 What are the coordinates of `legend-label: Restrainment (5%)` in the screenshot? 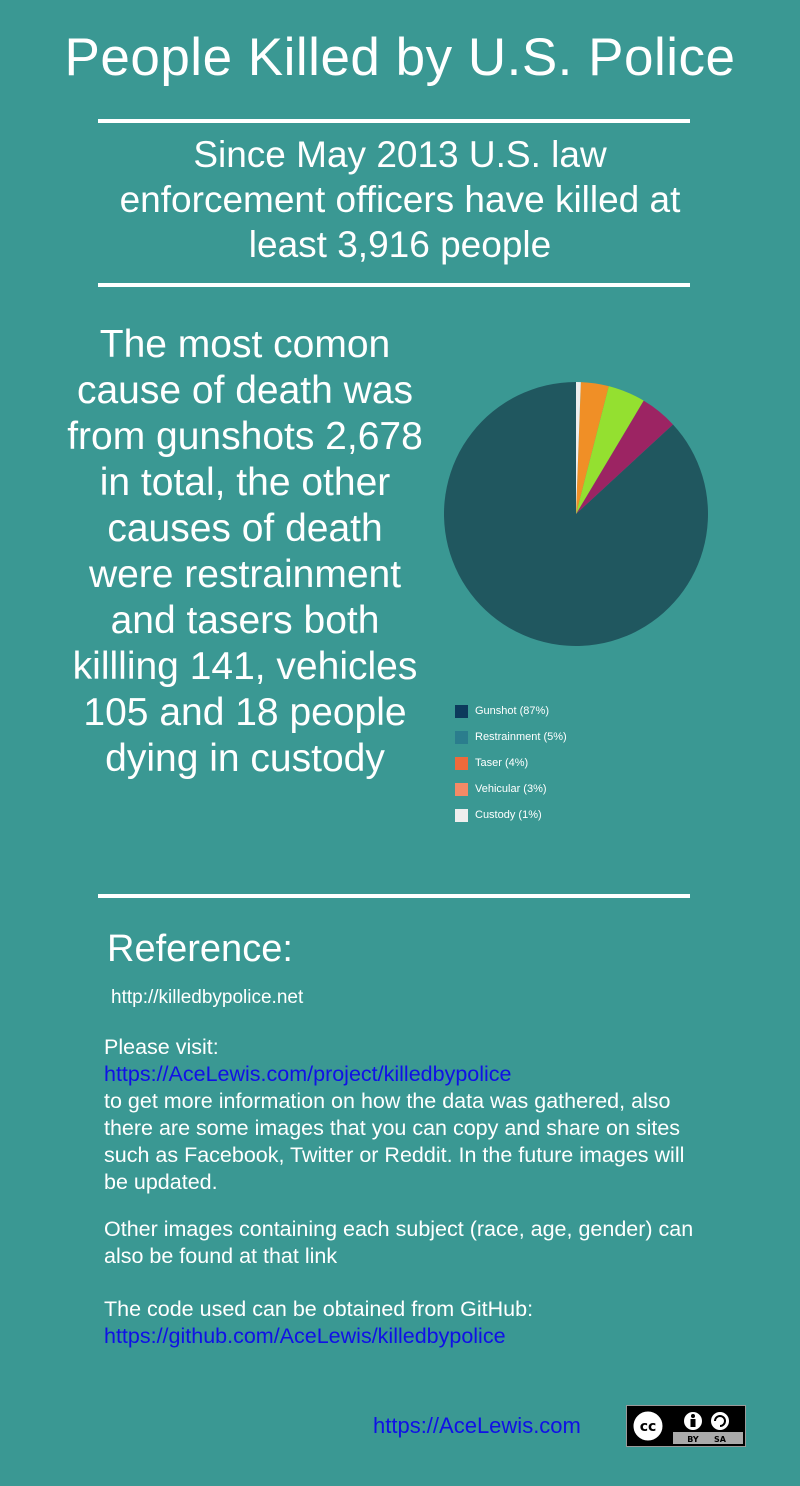 It's located at (521, 737).